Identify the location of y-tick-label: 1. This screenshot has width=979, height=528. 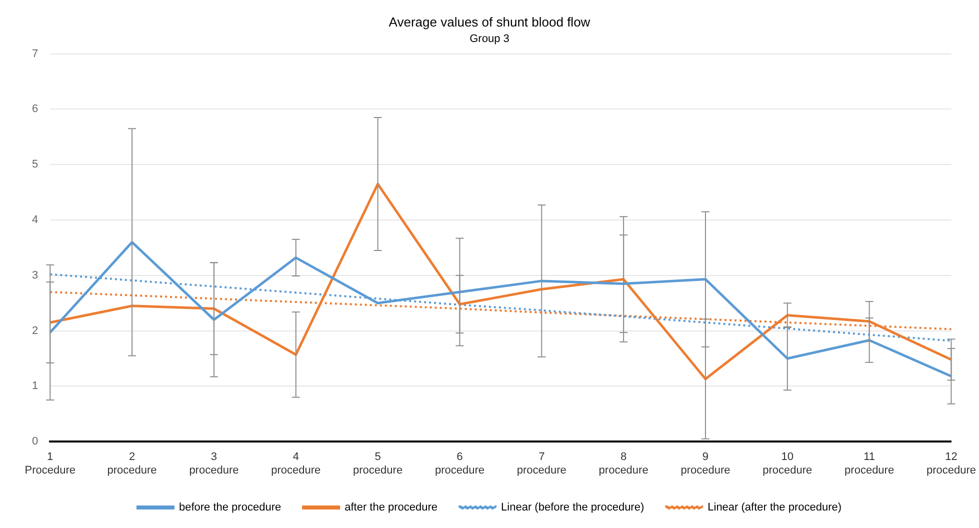
(35, 386).